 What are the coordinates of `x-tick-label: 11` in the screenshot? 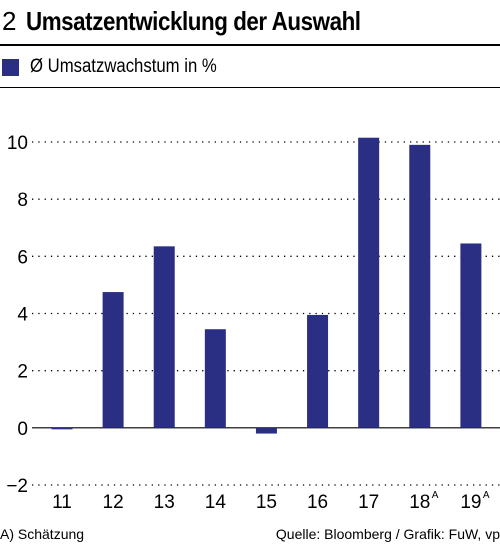 It's located at (62, 502).